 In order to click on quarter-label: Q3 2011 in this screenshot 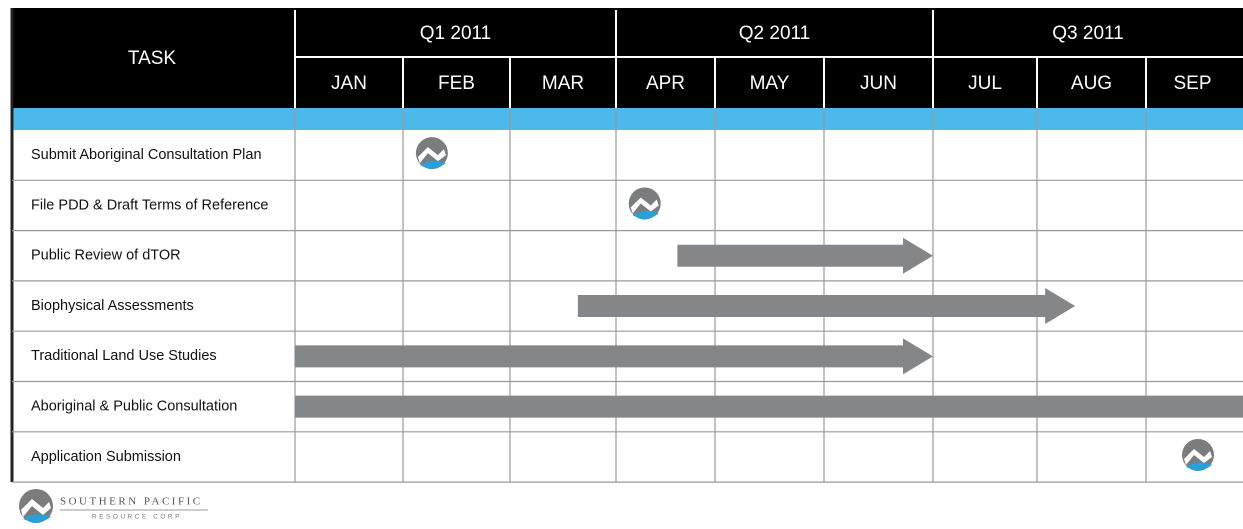, I will do `click(1087, 33)`.